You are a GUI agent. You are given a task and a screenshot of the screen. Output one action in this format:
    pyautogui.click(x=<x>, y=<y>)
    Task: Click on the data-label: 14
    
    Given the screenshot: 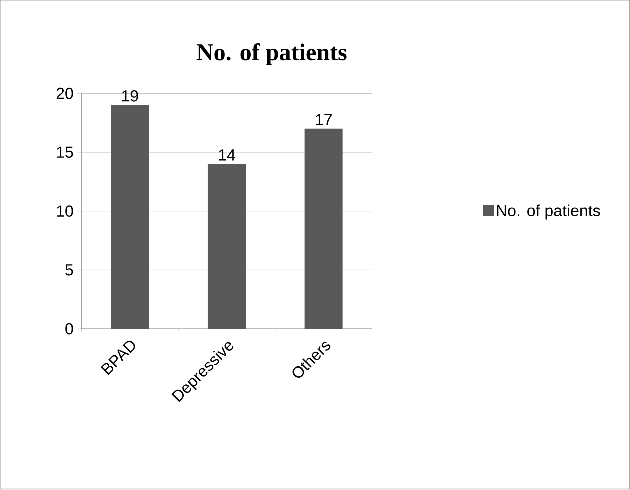 What is the action you would take?
    pyautogui.click(x=227, y=155)
    